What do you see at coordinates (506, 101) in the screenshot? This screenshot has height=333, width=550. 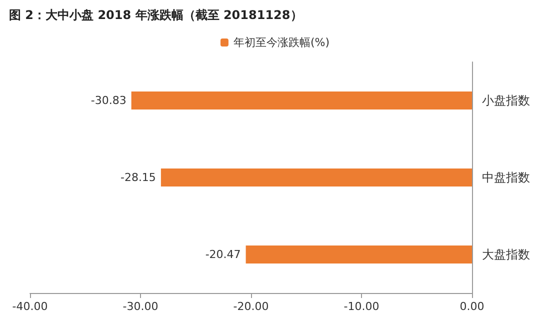 I see `y-tick-label: 小盘指数` at bounding box center [506, 101].